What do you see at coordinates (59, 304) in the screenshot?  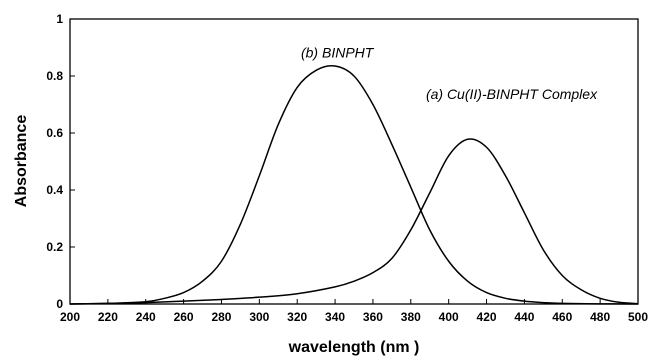 I see `y-tick-label: 0` at bounding box center [59, 304].